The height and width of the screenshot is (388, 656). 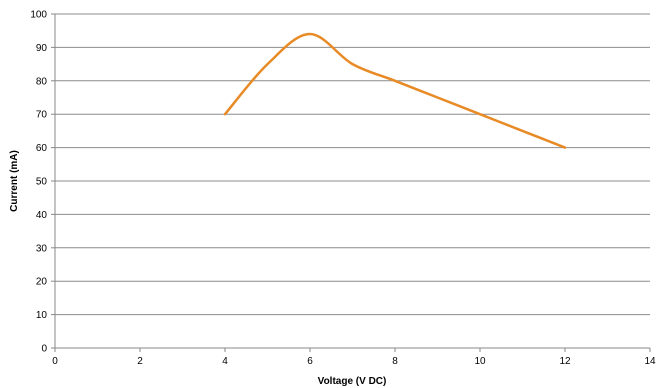 What do you see at coordinates (354, 357) in the screenshot?
I see `x-tick-labels: 0 2 4 6 8 10 12 14` at bounding box center [354, 357].